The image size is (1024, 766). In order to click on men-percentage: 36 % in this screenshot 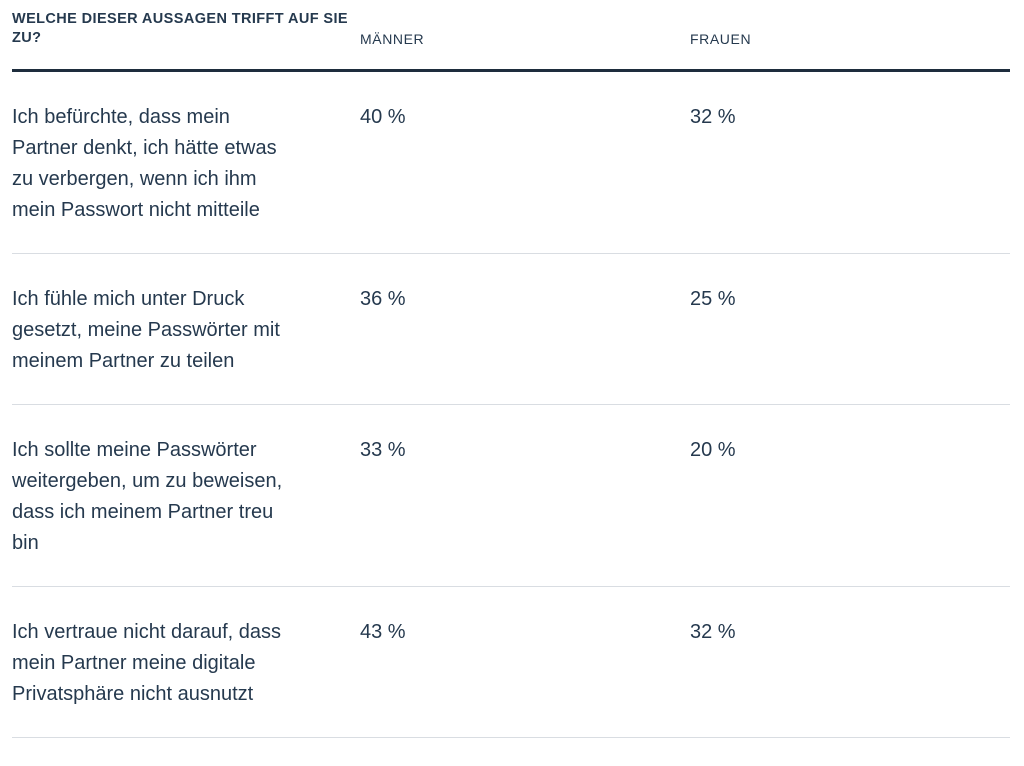, I will do `click(383, 299)`.